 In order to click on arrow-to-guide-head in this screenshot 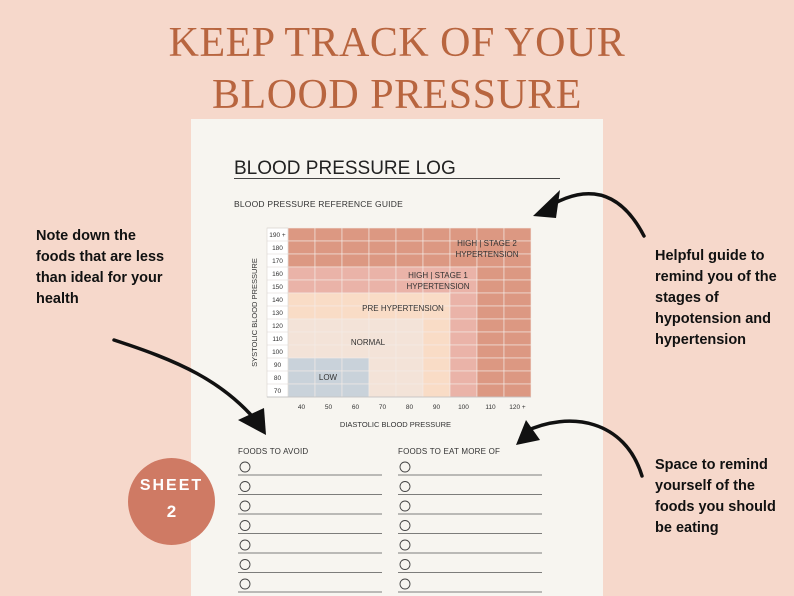, I will do `click(546, 204)`.